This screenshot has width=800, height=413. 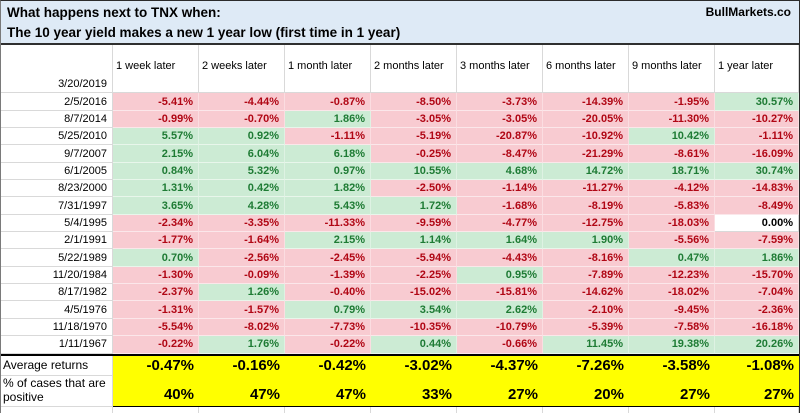 I want to click on data-cell: 2.62%, so click(x=500, y=310).